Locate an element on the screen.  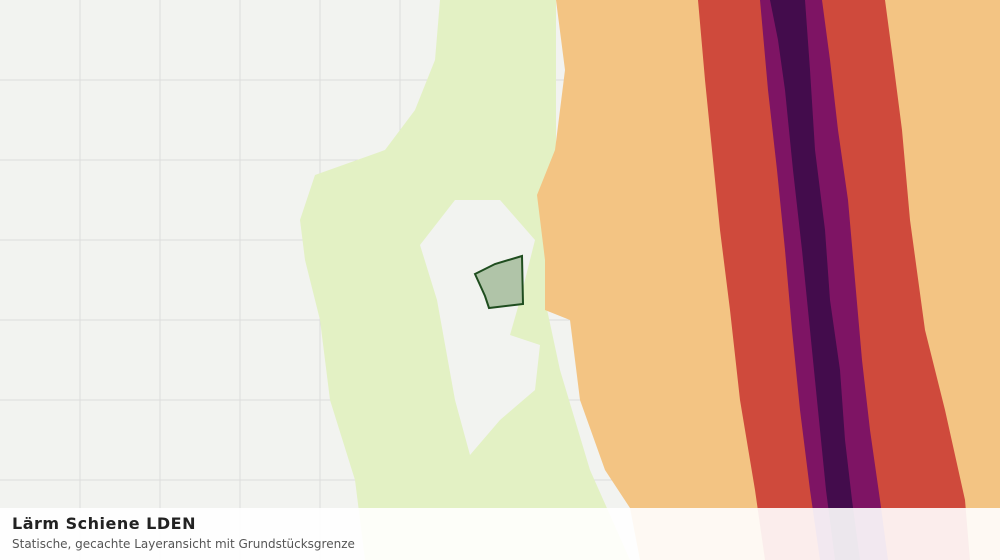
noise-zone-extreme is located at coordinates (815, 280).